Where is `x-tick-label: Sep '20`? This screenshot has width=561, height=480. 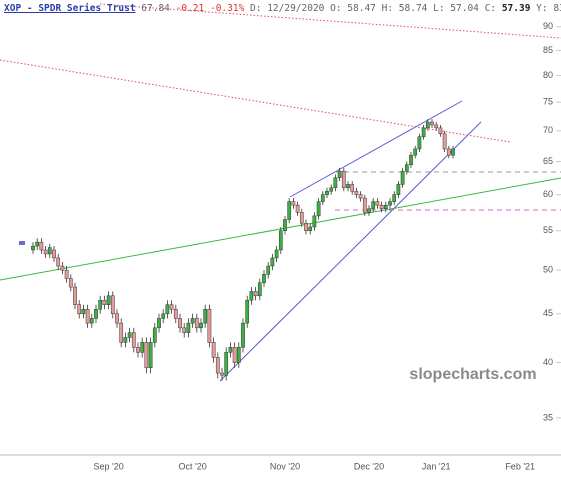 x-tick-label: Sep '20 is located at coordinates (108, 466).